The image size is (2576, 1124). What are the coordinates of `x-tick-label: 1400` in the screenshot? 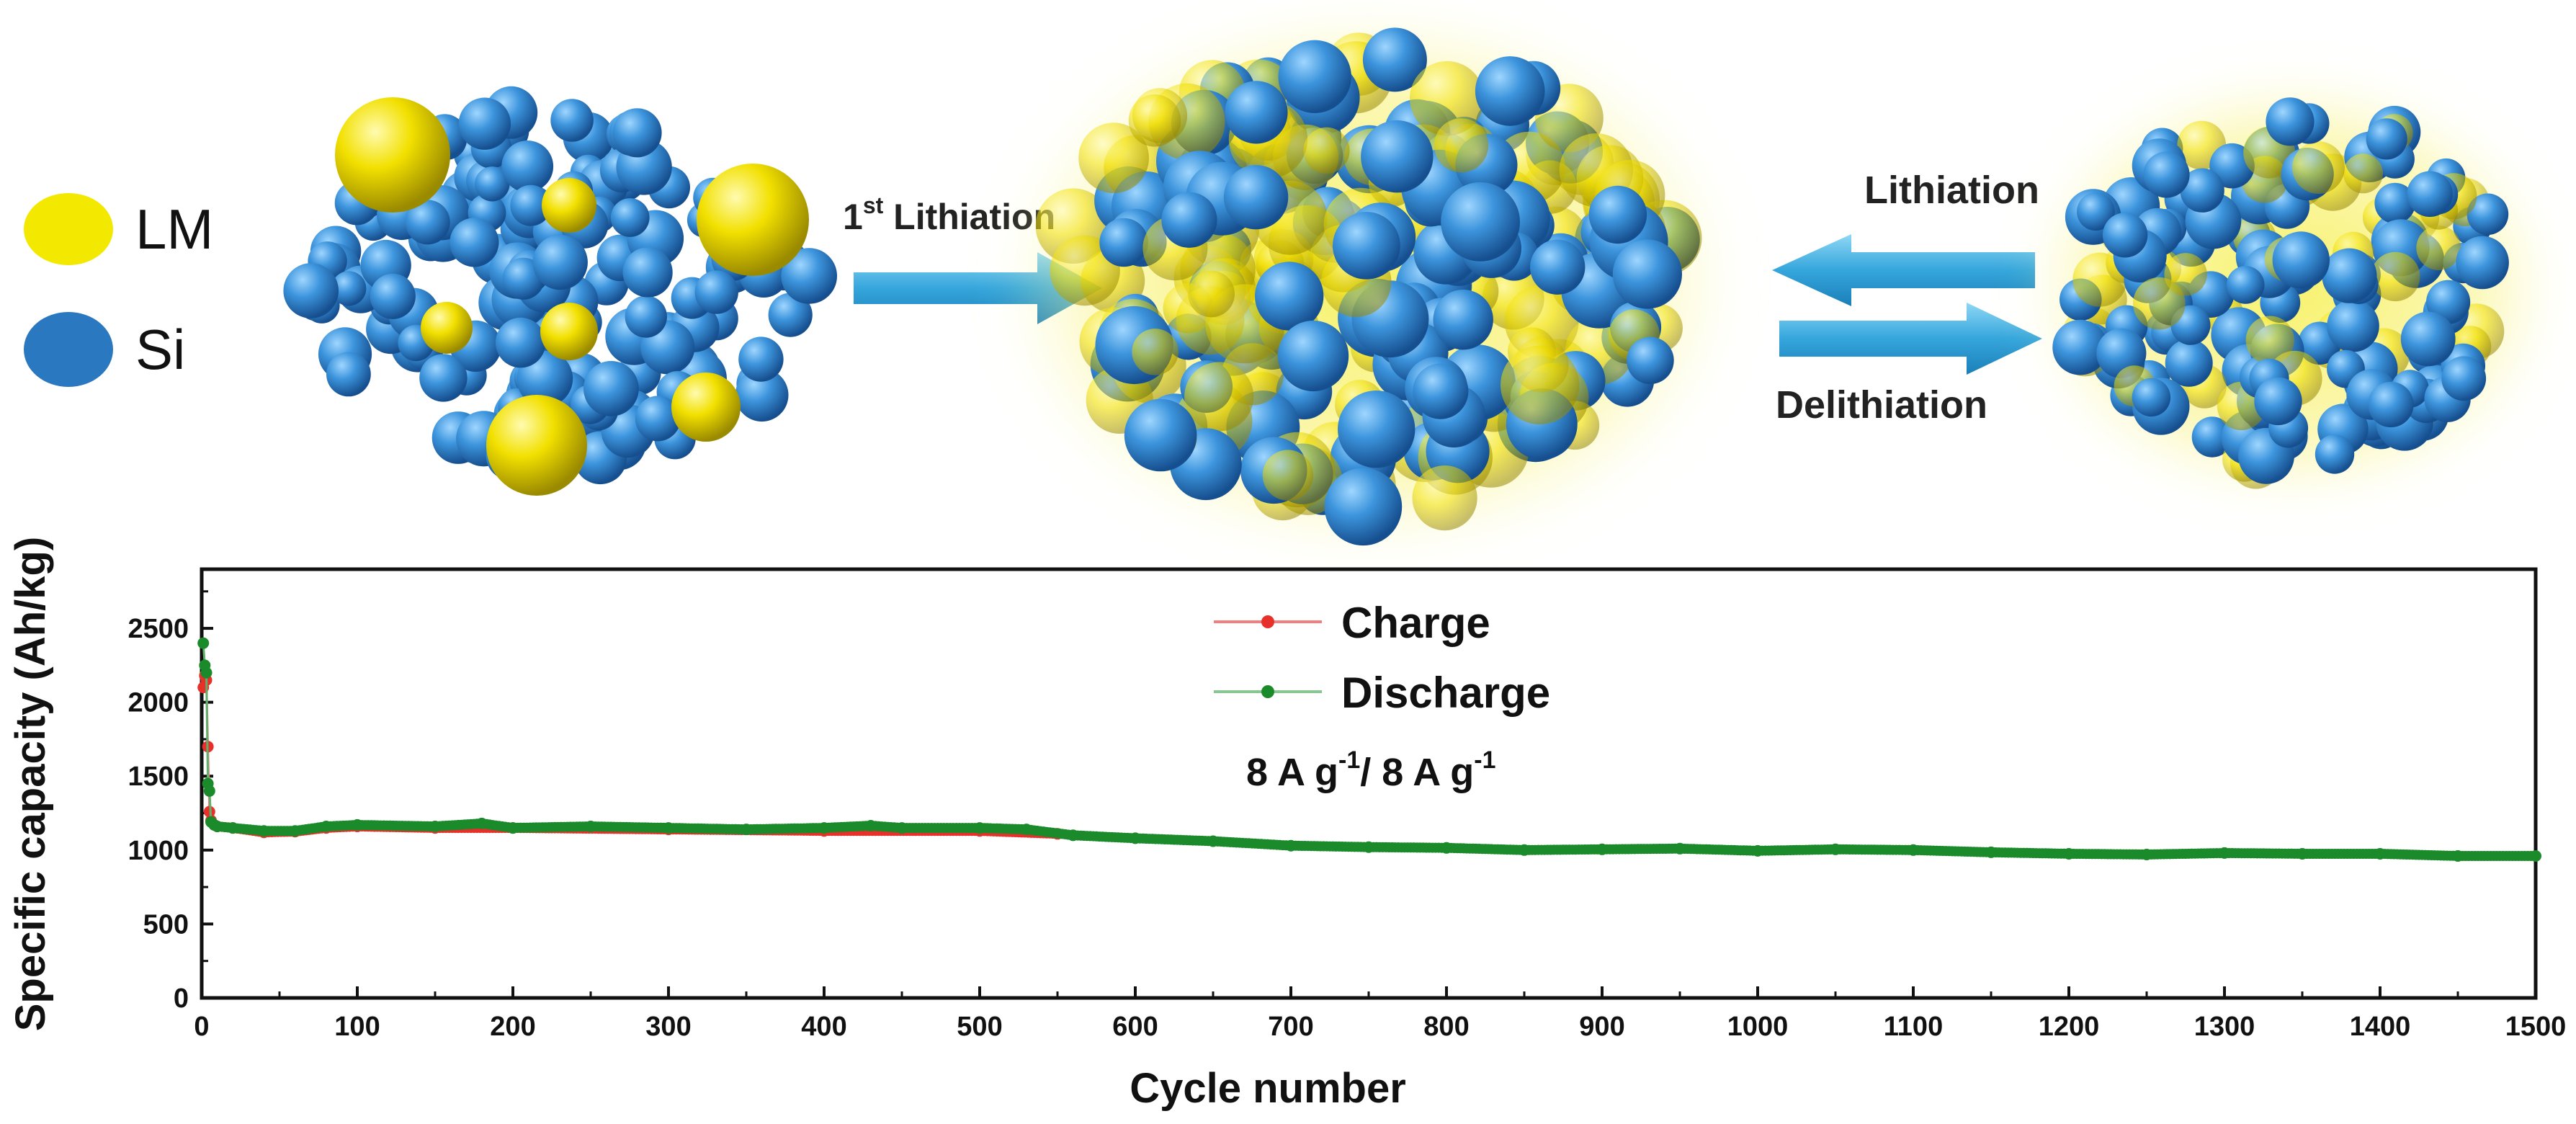 It's located at (2380, 1027).